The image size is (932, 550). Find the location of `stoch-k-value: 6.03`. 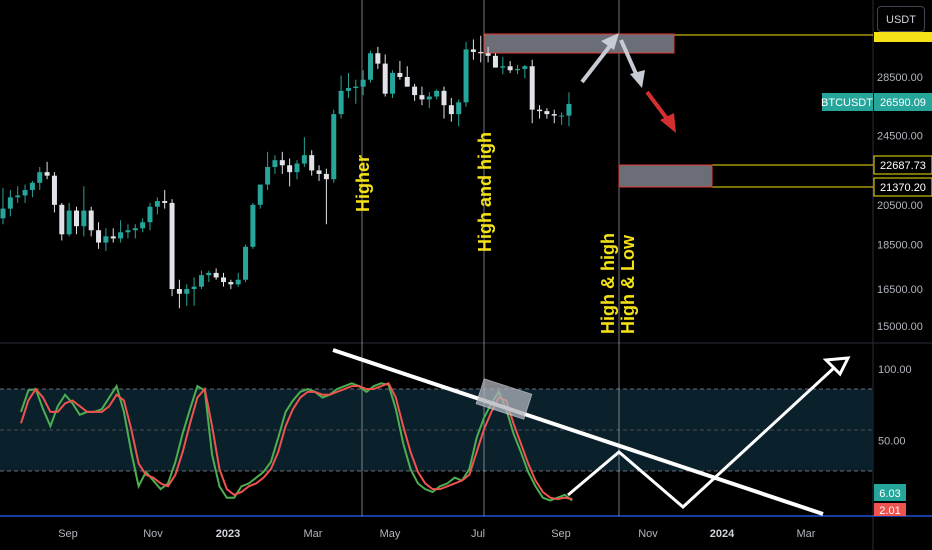

stoch-k-value: 6.03 is located at coordinates (889, 494).